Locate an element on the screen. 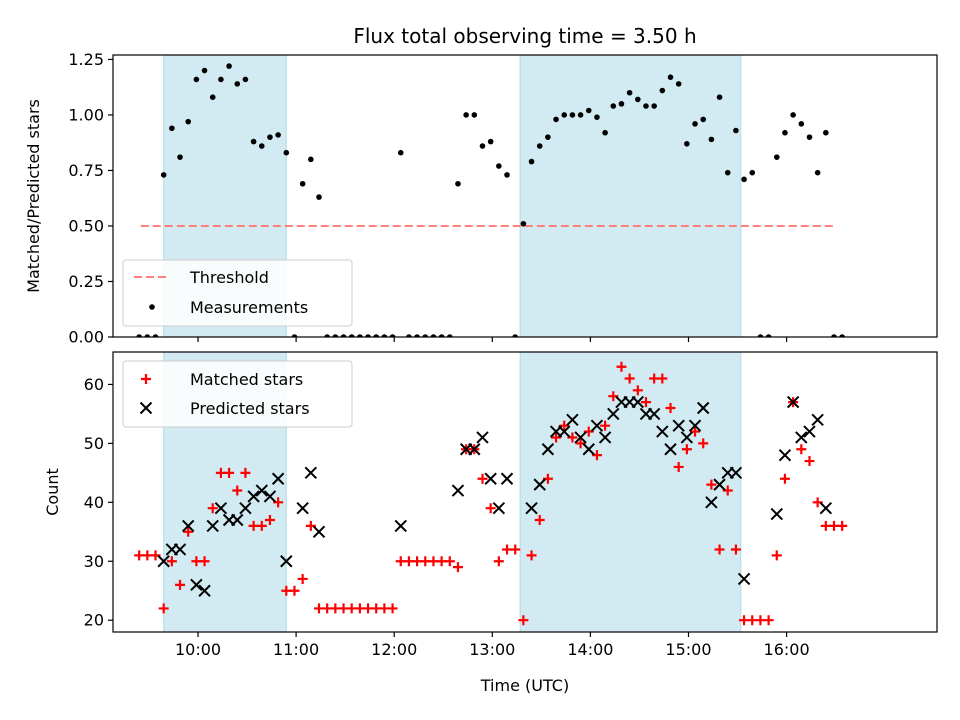  x-tick-label: 15:00 is located at coordinates (688, 649).